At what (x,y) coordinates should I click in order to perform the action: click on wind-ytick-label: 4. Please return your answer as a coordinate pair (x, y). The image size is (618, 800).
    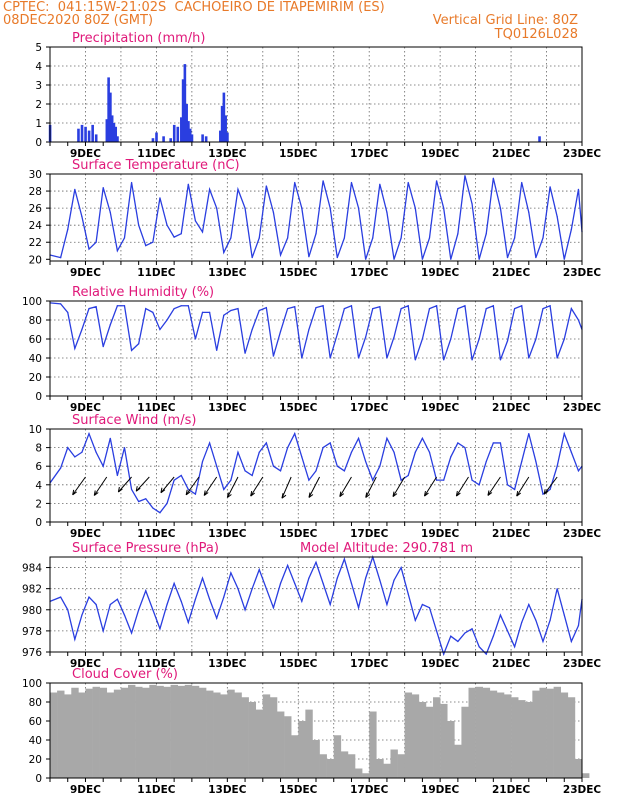
    Looking at the image, I should click on (38, 486).